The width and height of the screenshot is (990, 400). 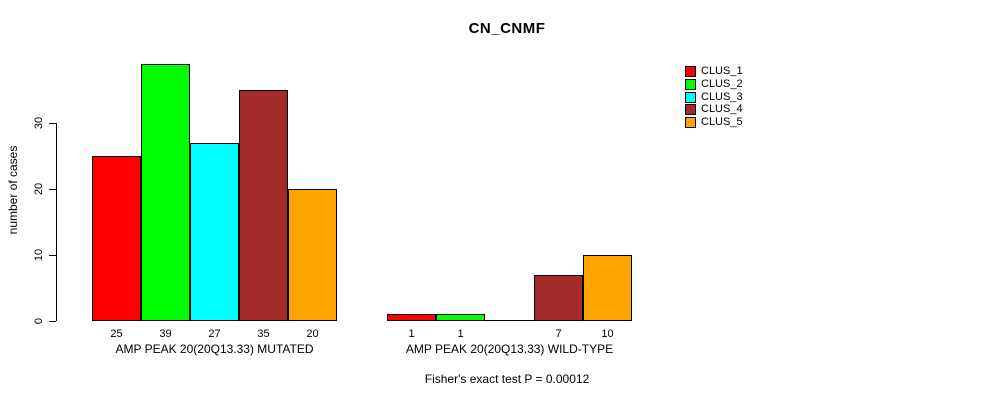 I want to click on bar-value-label: 7, so click(x=558, y=334).